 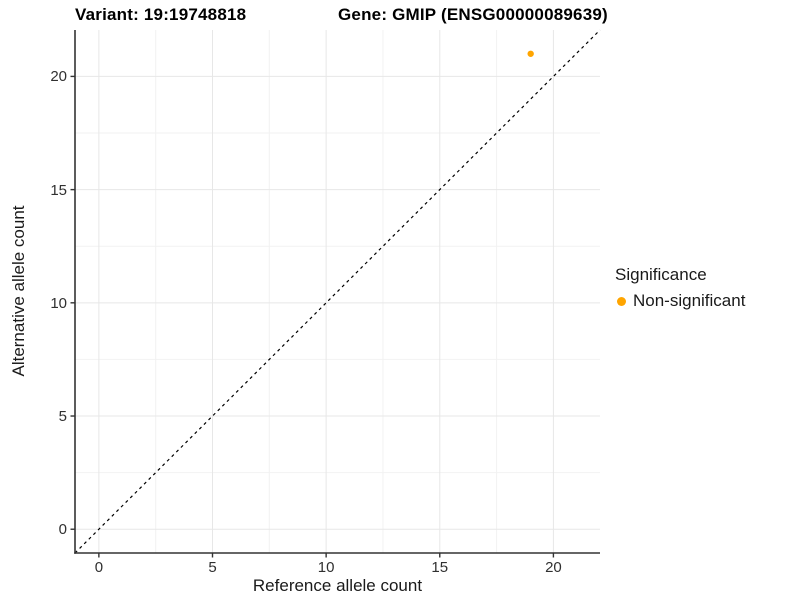 I want to click on x-tick-label: 0, so click(x=99, y=567).